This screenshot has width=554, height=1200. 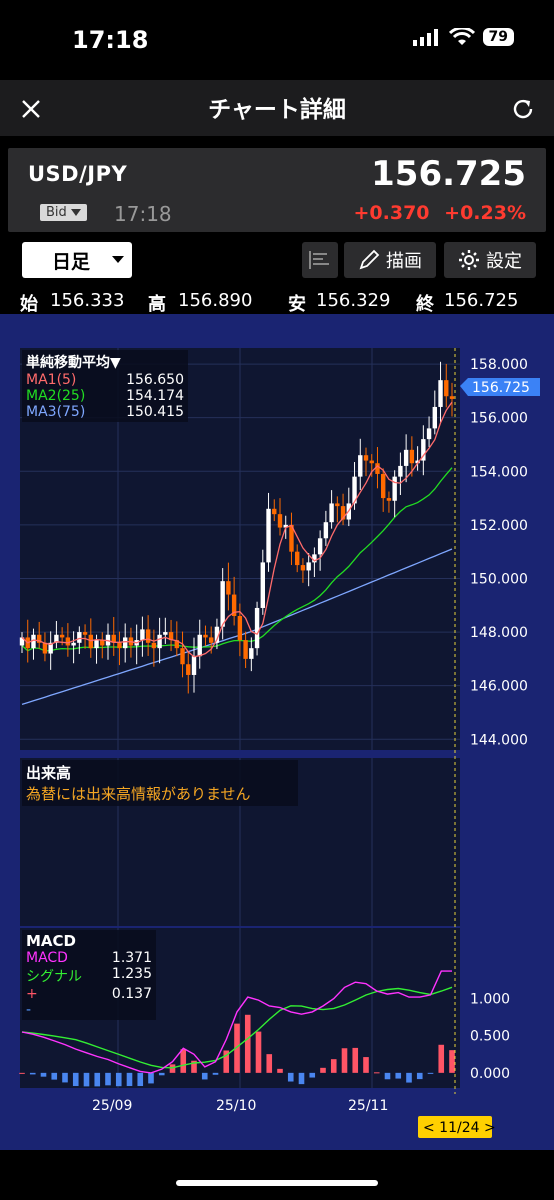 I want to click on price-tick-label: 152.000, so click(x=499, y=526).